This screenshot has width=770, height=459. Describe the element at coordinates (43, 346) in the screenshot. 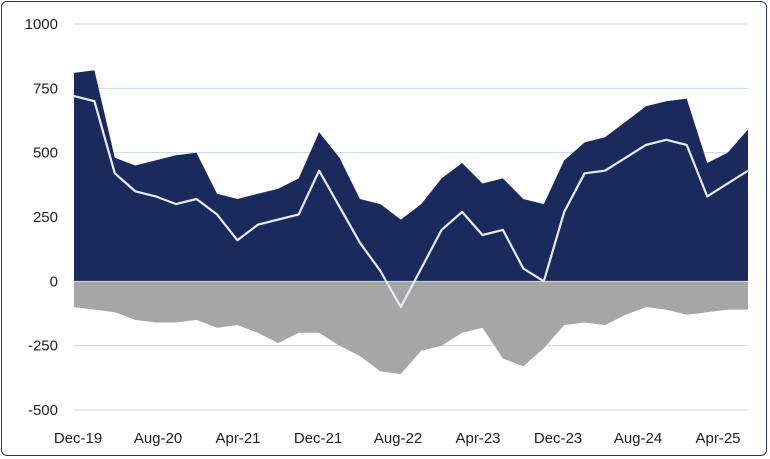

I see `y-tick-label: -250` at that location.